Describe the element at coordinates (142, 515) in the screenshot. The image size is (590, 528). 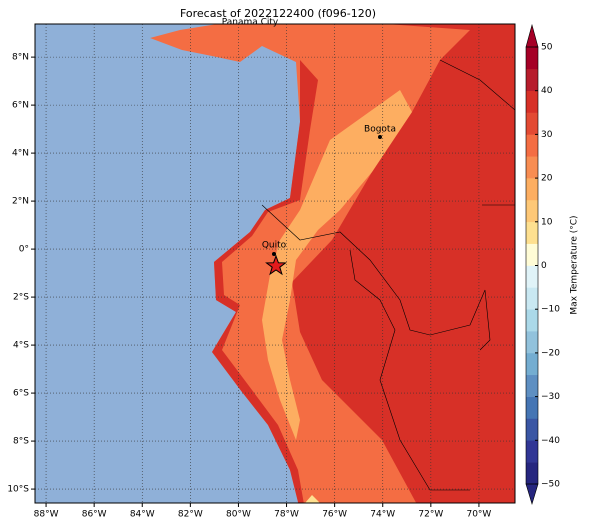
I see `x-tick-label: 84°W` at that location.